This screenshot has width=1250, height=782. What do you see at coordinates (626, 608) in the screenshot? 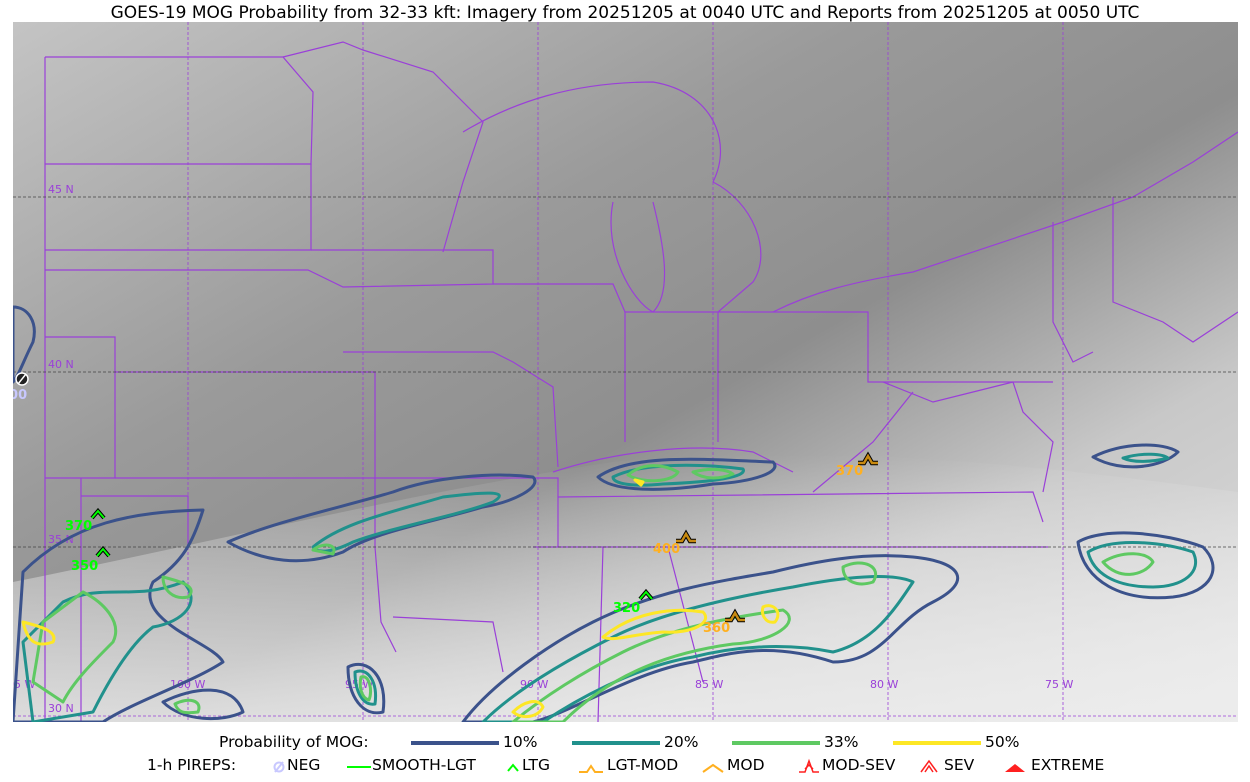
I see `pirep-altitude-label: 320` at bounding box center [626, 608].